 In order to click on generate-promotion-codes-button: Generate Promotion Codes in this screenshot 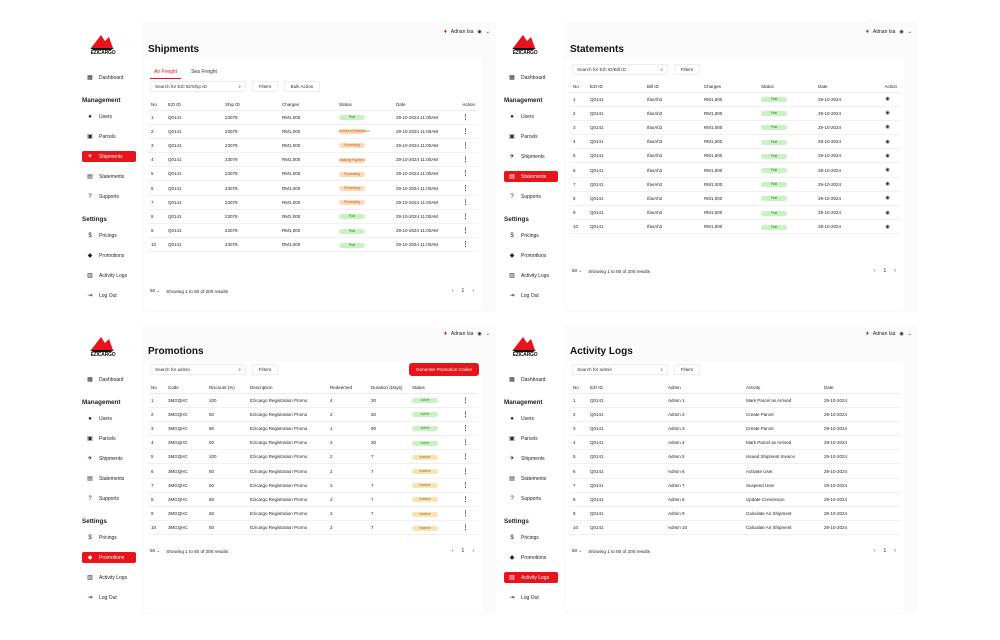, I will do `click(444, 369)`.